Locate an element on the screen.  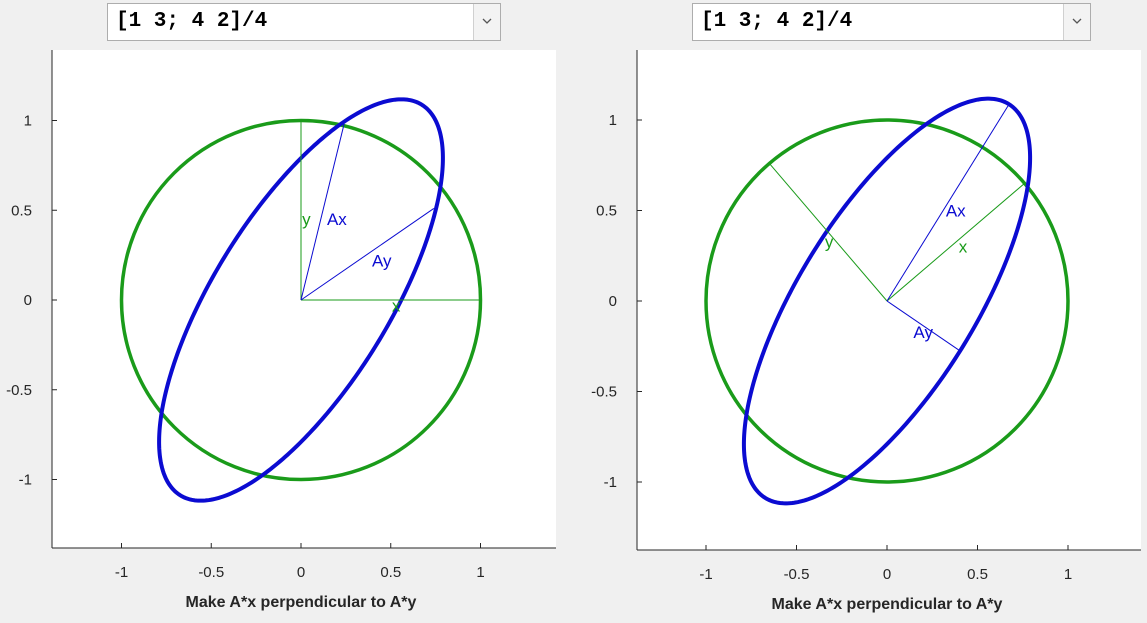
vector-x is located at coordinates (955, 242).